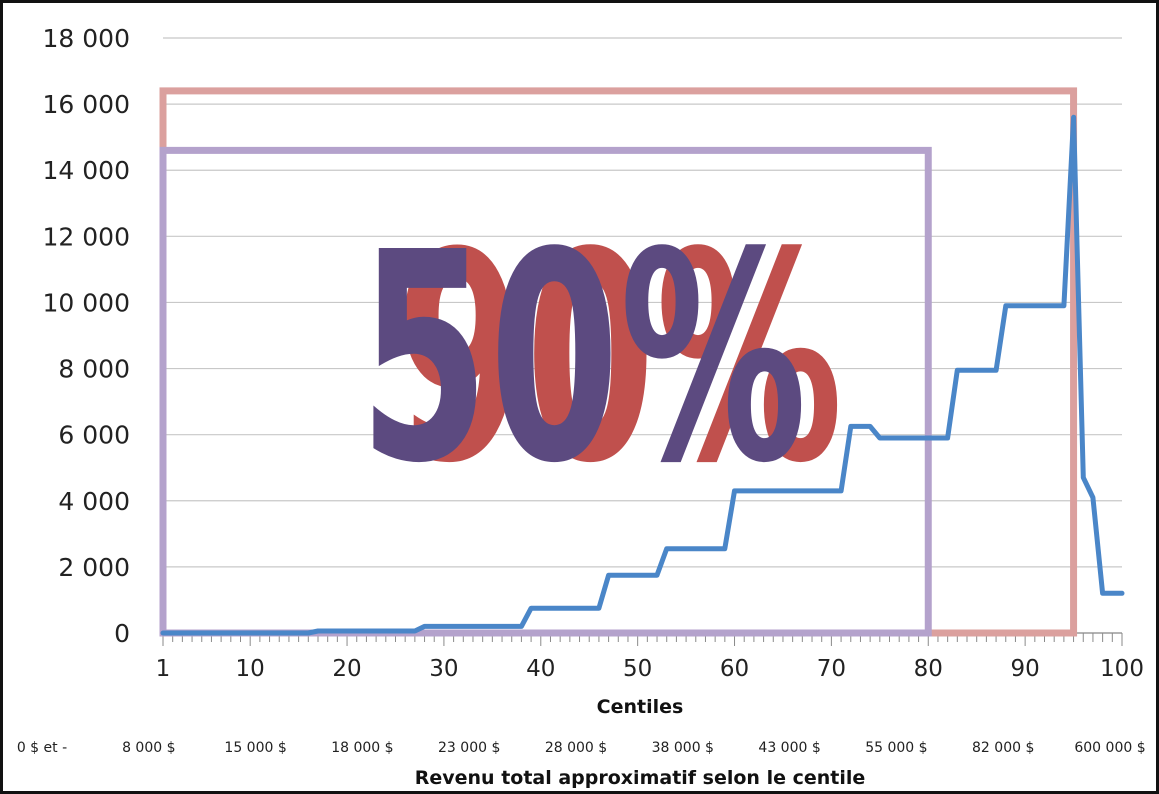 Image resolution: width=1159 pixels, height=794 pixels. What do you see at coordinates (94, 501) in the screenshot?
I see `y-tick-label: 4 000` at bounding box center [94, 501].